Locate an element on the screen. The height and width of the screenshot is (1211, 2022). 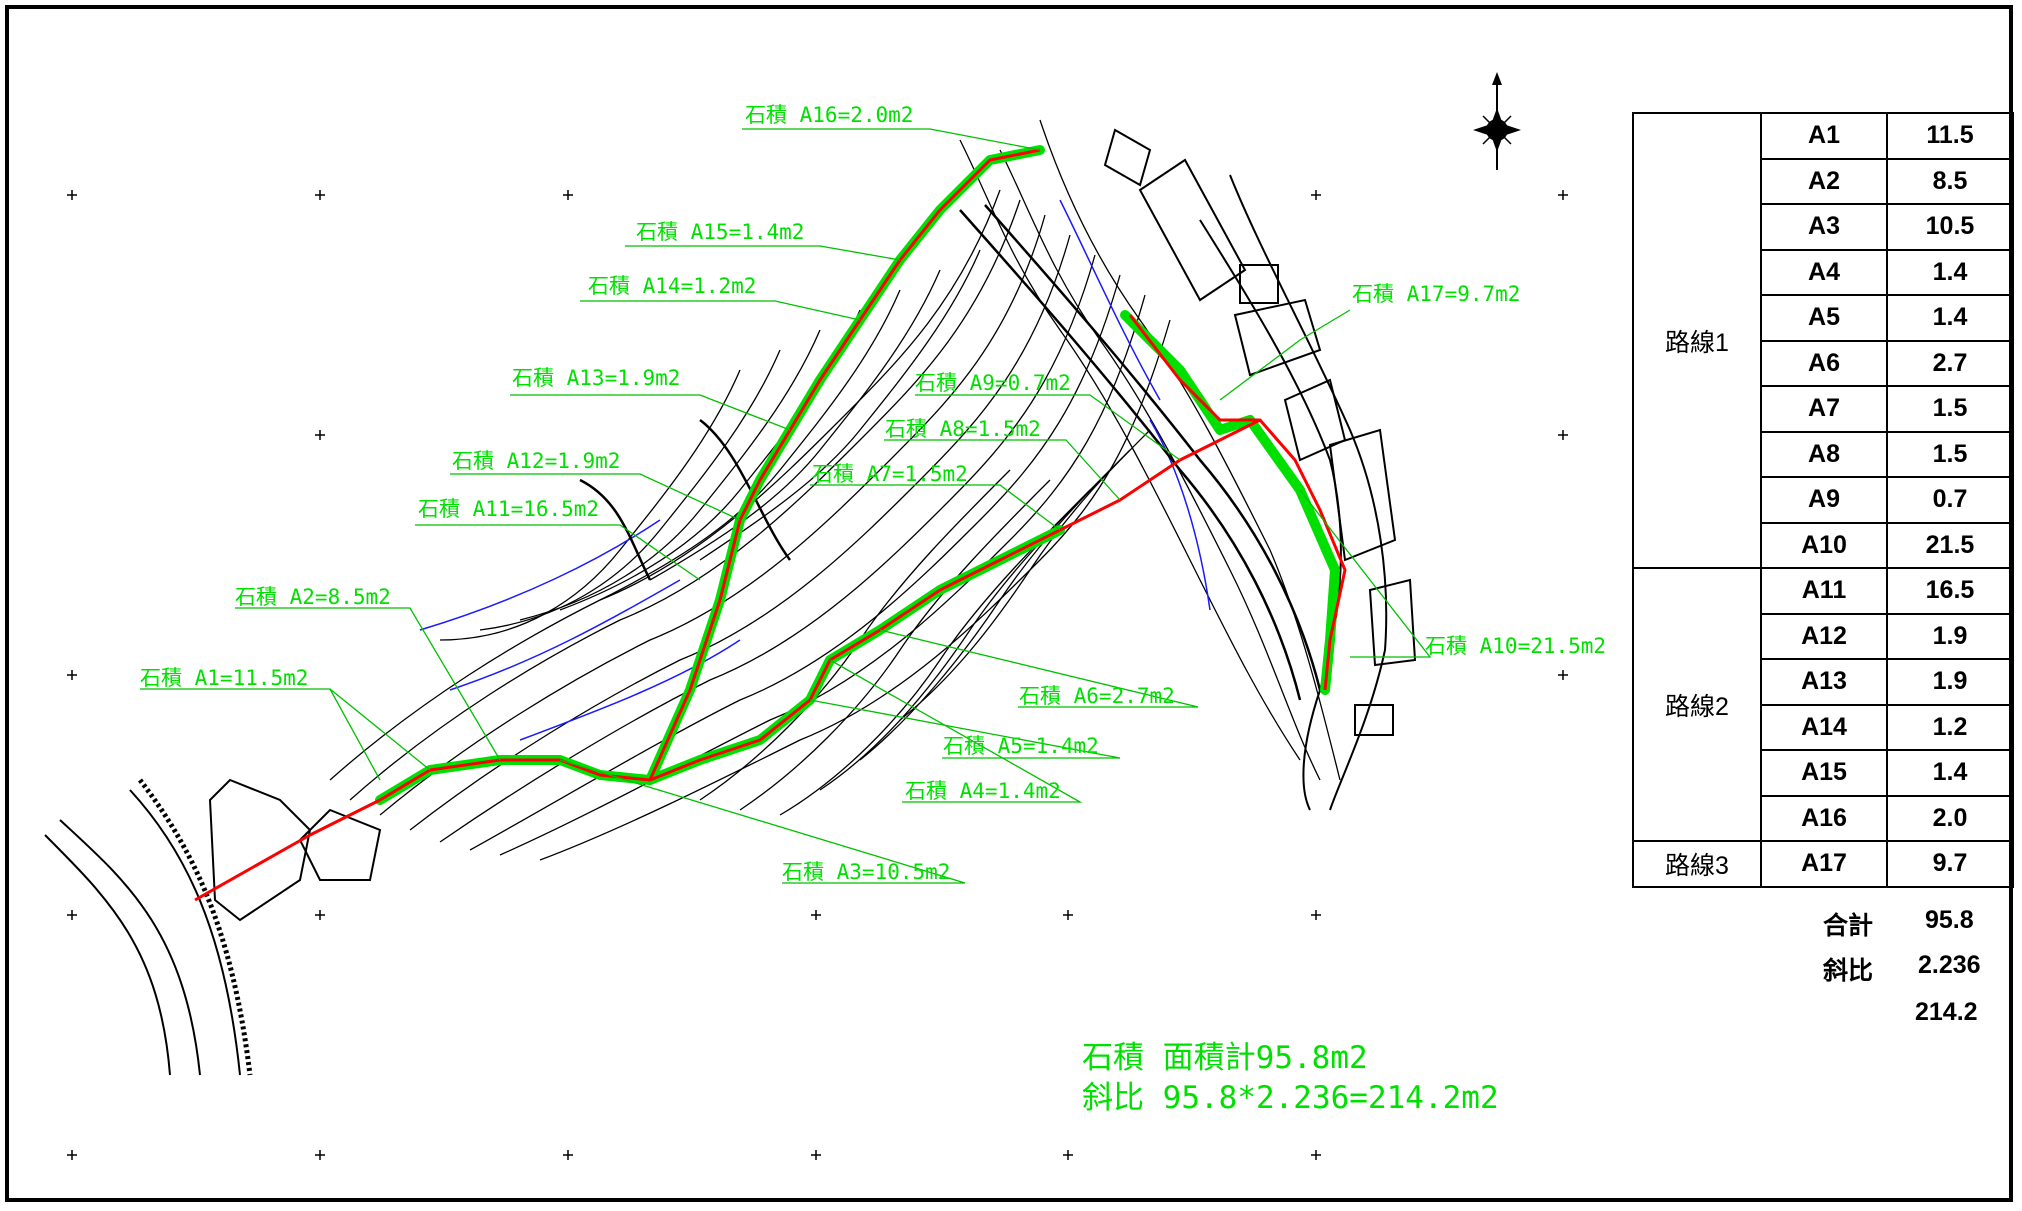
row-label: A5 is located at coordinates (1824, 318).